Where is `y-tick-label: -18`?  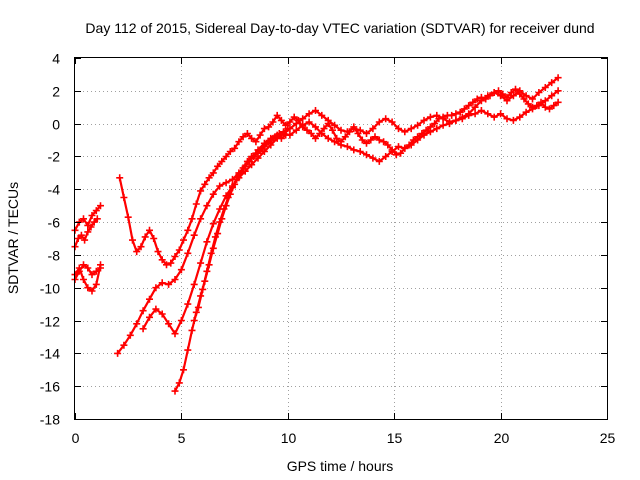 y-tick-label: -18 is located at coordinates (50, 420).